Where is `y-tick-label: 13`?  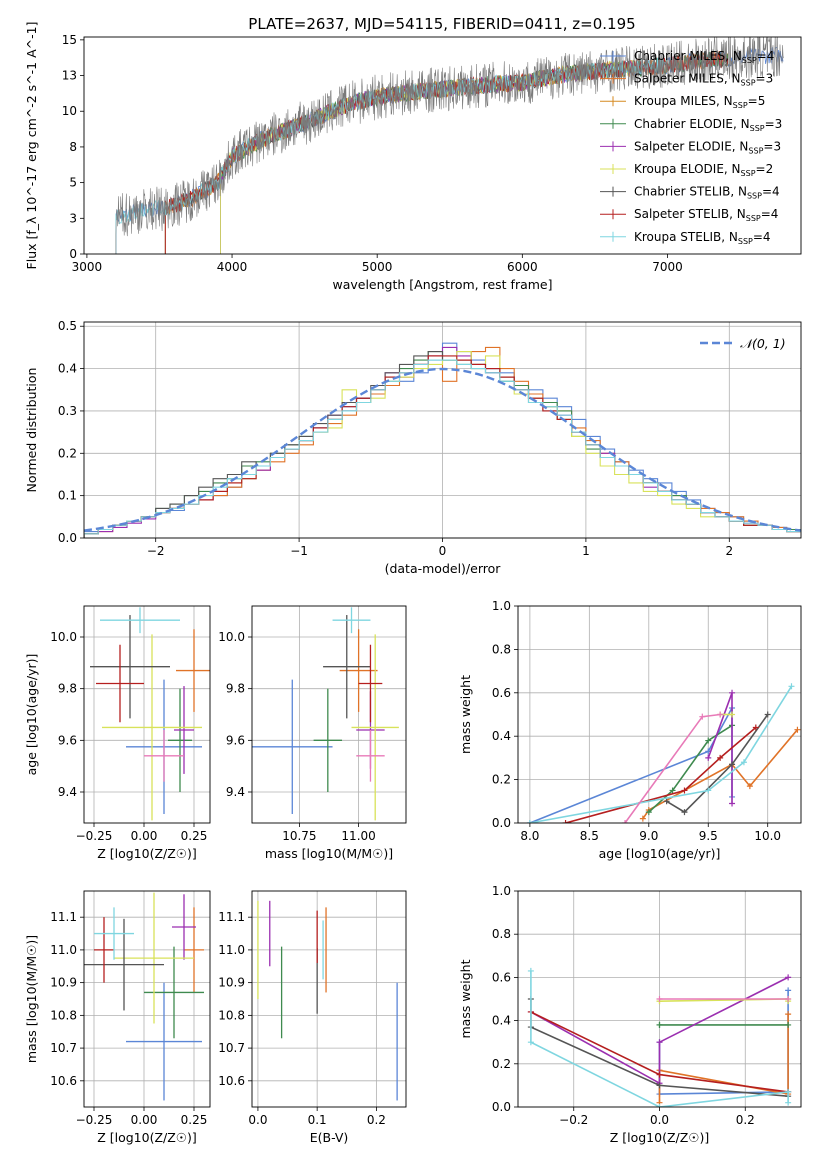
y-tick-label: 13 is located at coordinates (69, 76).